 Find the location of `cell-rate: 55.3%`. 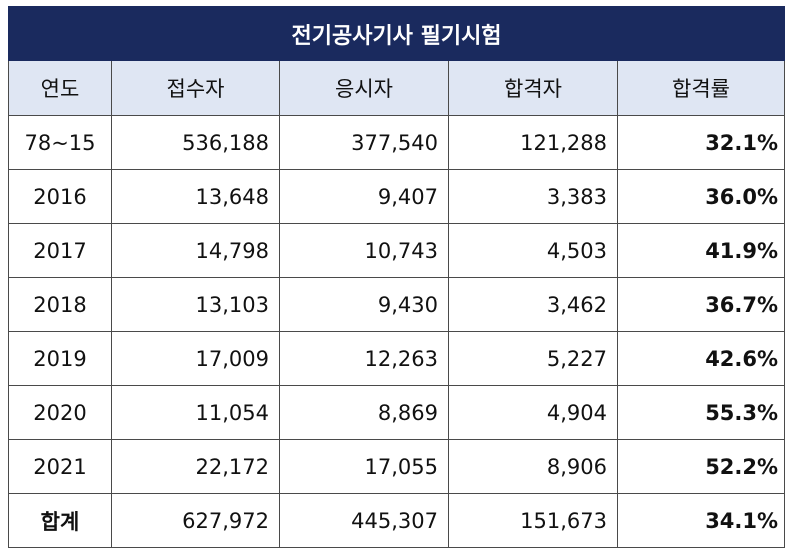

cell-rate: 55.3% is located at coordinates (701, 412).